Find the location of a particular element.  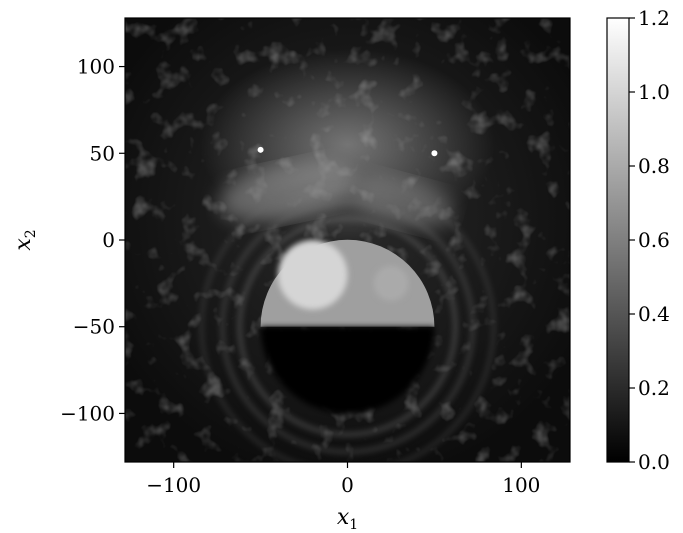

y-axis: −100 −50 0 50 100 is located at coordinates (92, 240).